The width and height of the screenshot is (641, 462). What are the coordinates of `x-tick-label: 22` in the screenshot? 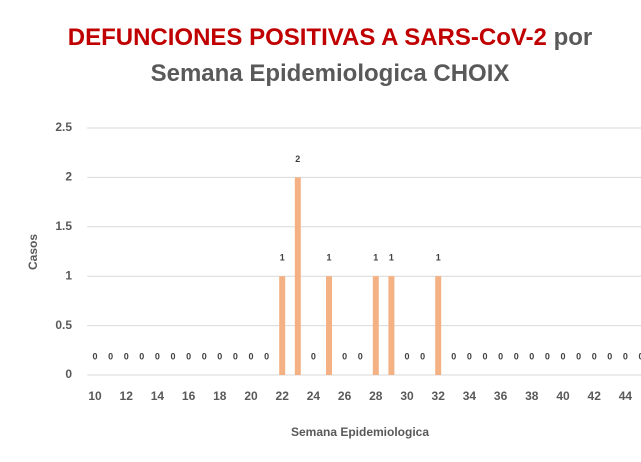 It's located at (283, 396).